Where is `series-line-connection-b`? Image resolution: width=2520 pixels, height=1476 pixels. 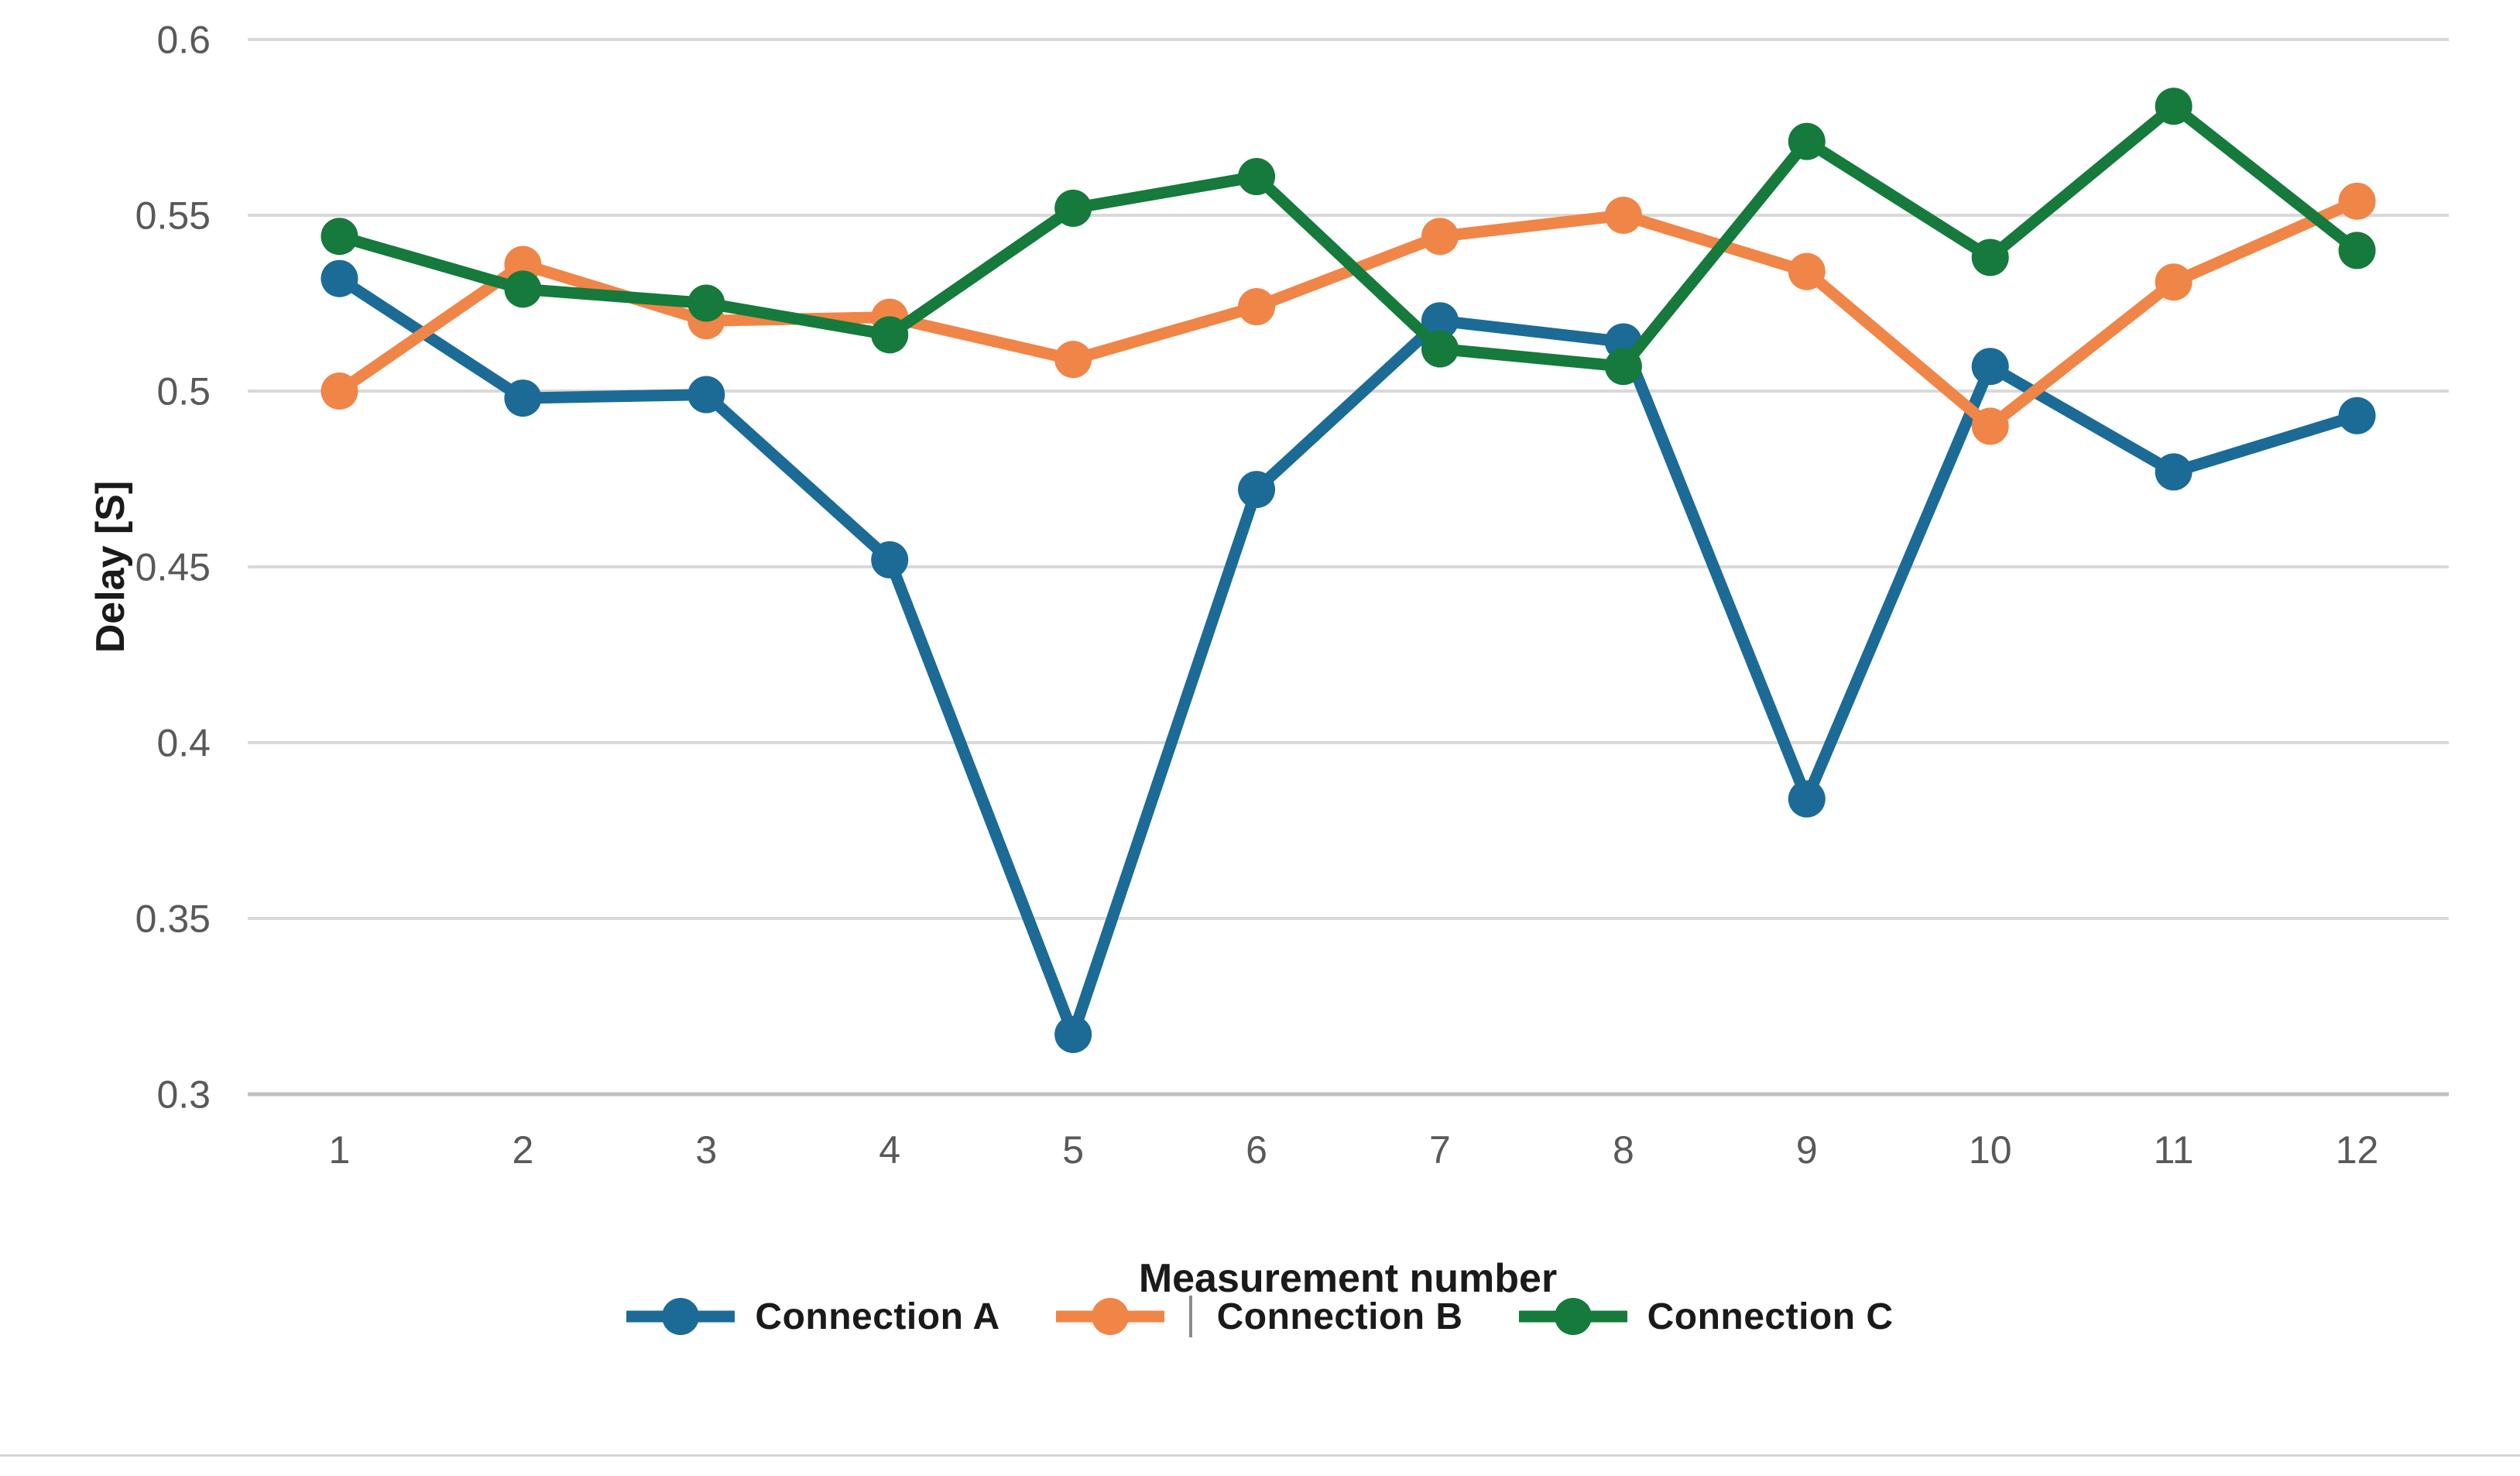
series-line-connection-b is located at coordinates (1348, 313).